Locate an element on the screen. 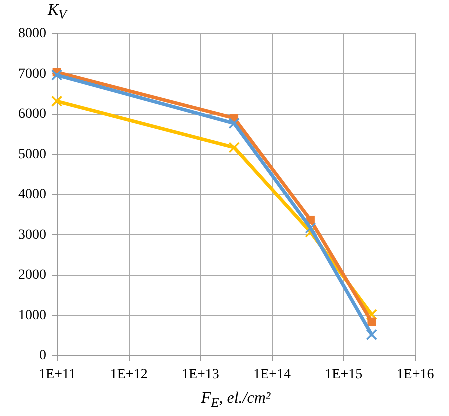  x-tick-label: 1E+11 is located at coordinates (57, 375).